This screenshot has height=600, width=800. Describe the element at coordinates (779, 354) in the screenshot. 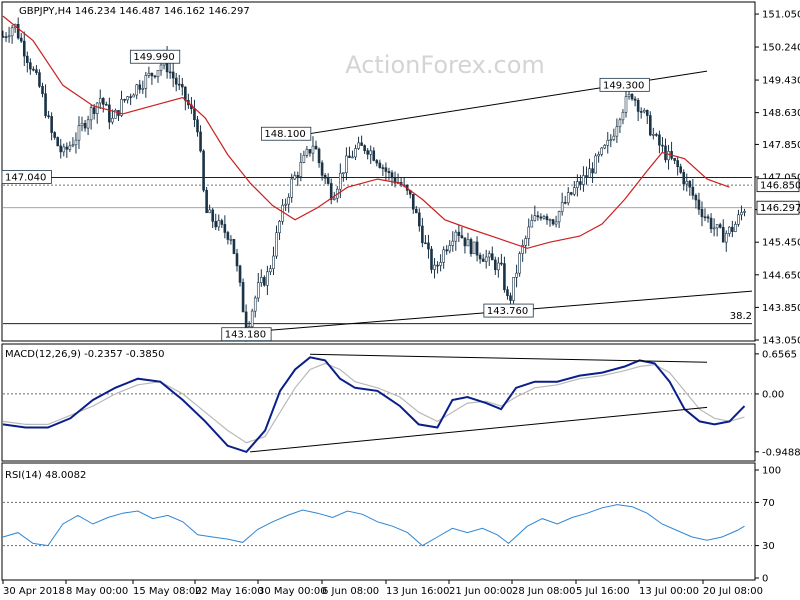

I see `macd-tick-label: 0.6565` at that location.